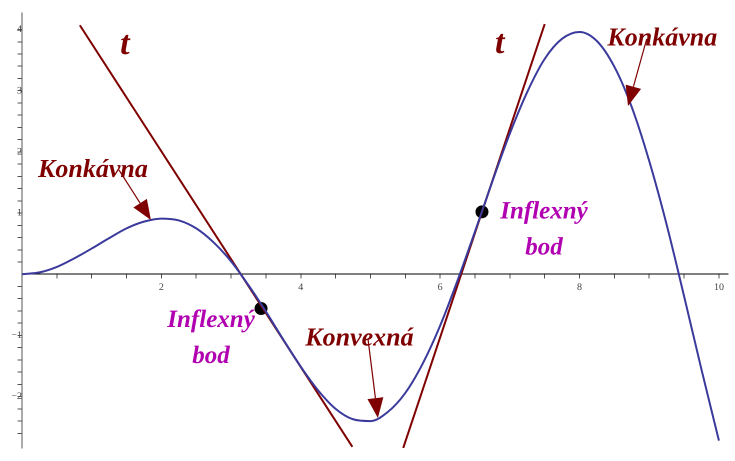 This screenshot has height=461, width=735. What do you see at coordinates (16, 336) in the screenshot?
I see `y-tick-label: −1` at bounding box center [16, 336].